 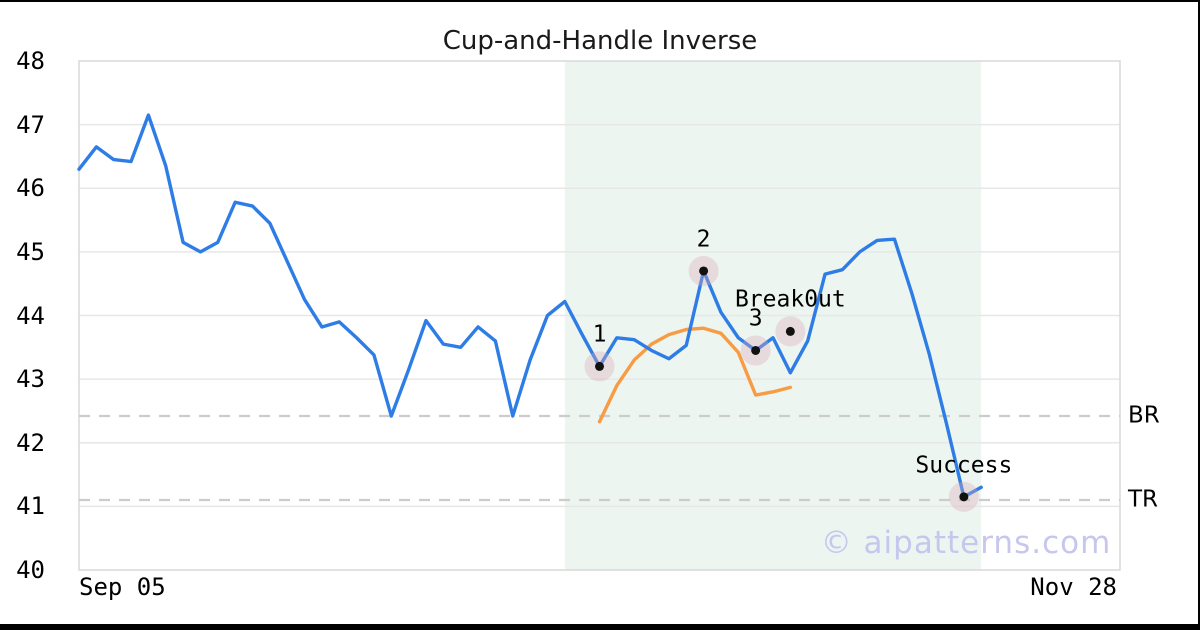 What do you see at coordinates (1199, 315) in the screenshot?
I see `frame-right-border` at bounding box center [1199, 315].